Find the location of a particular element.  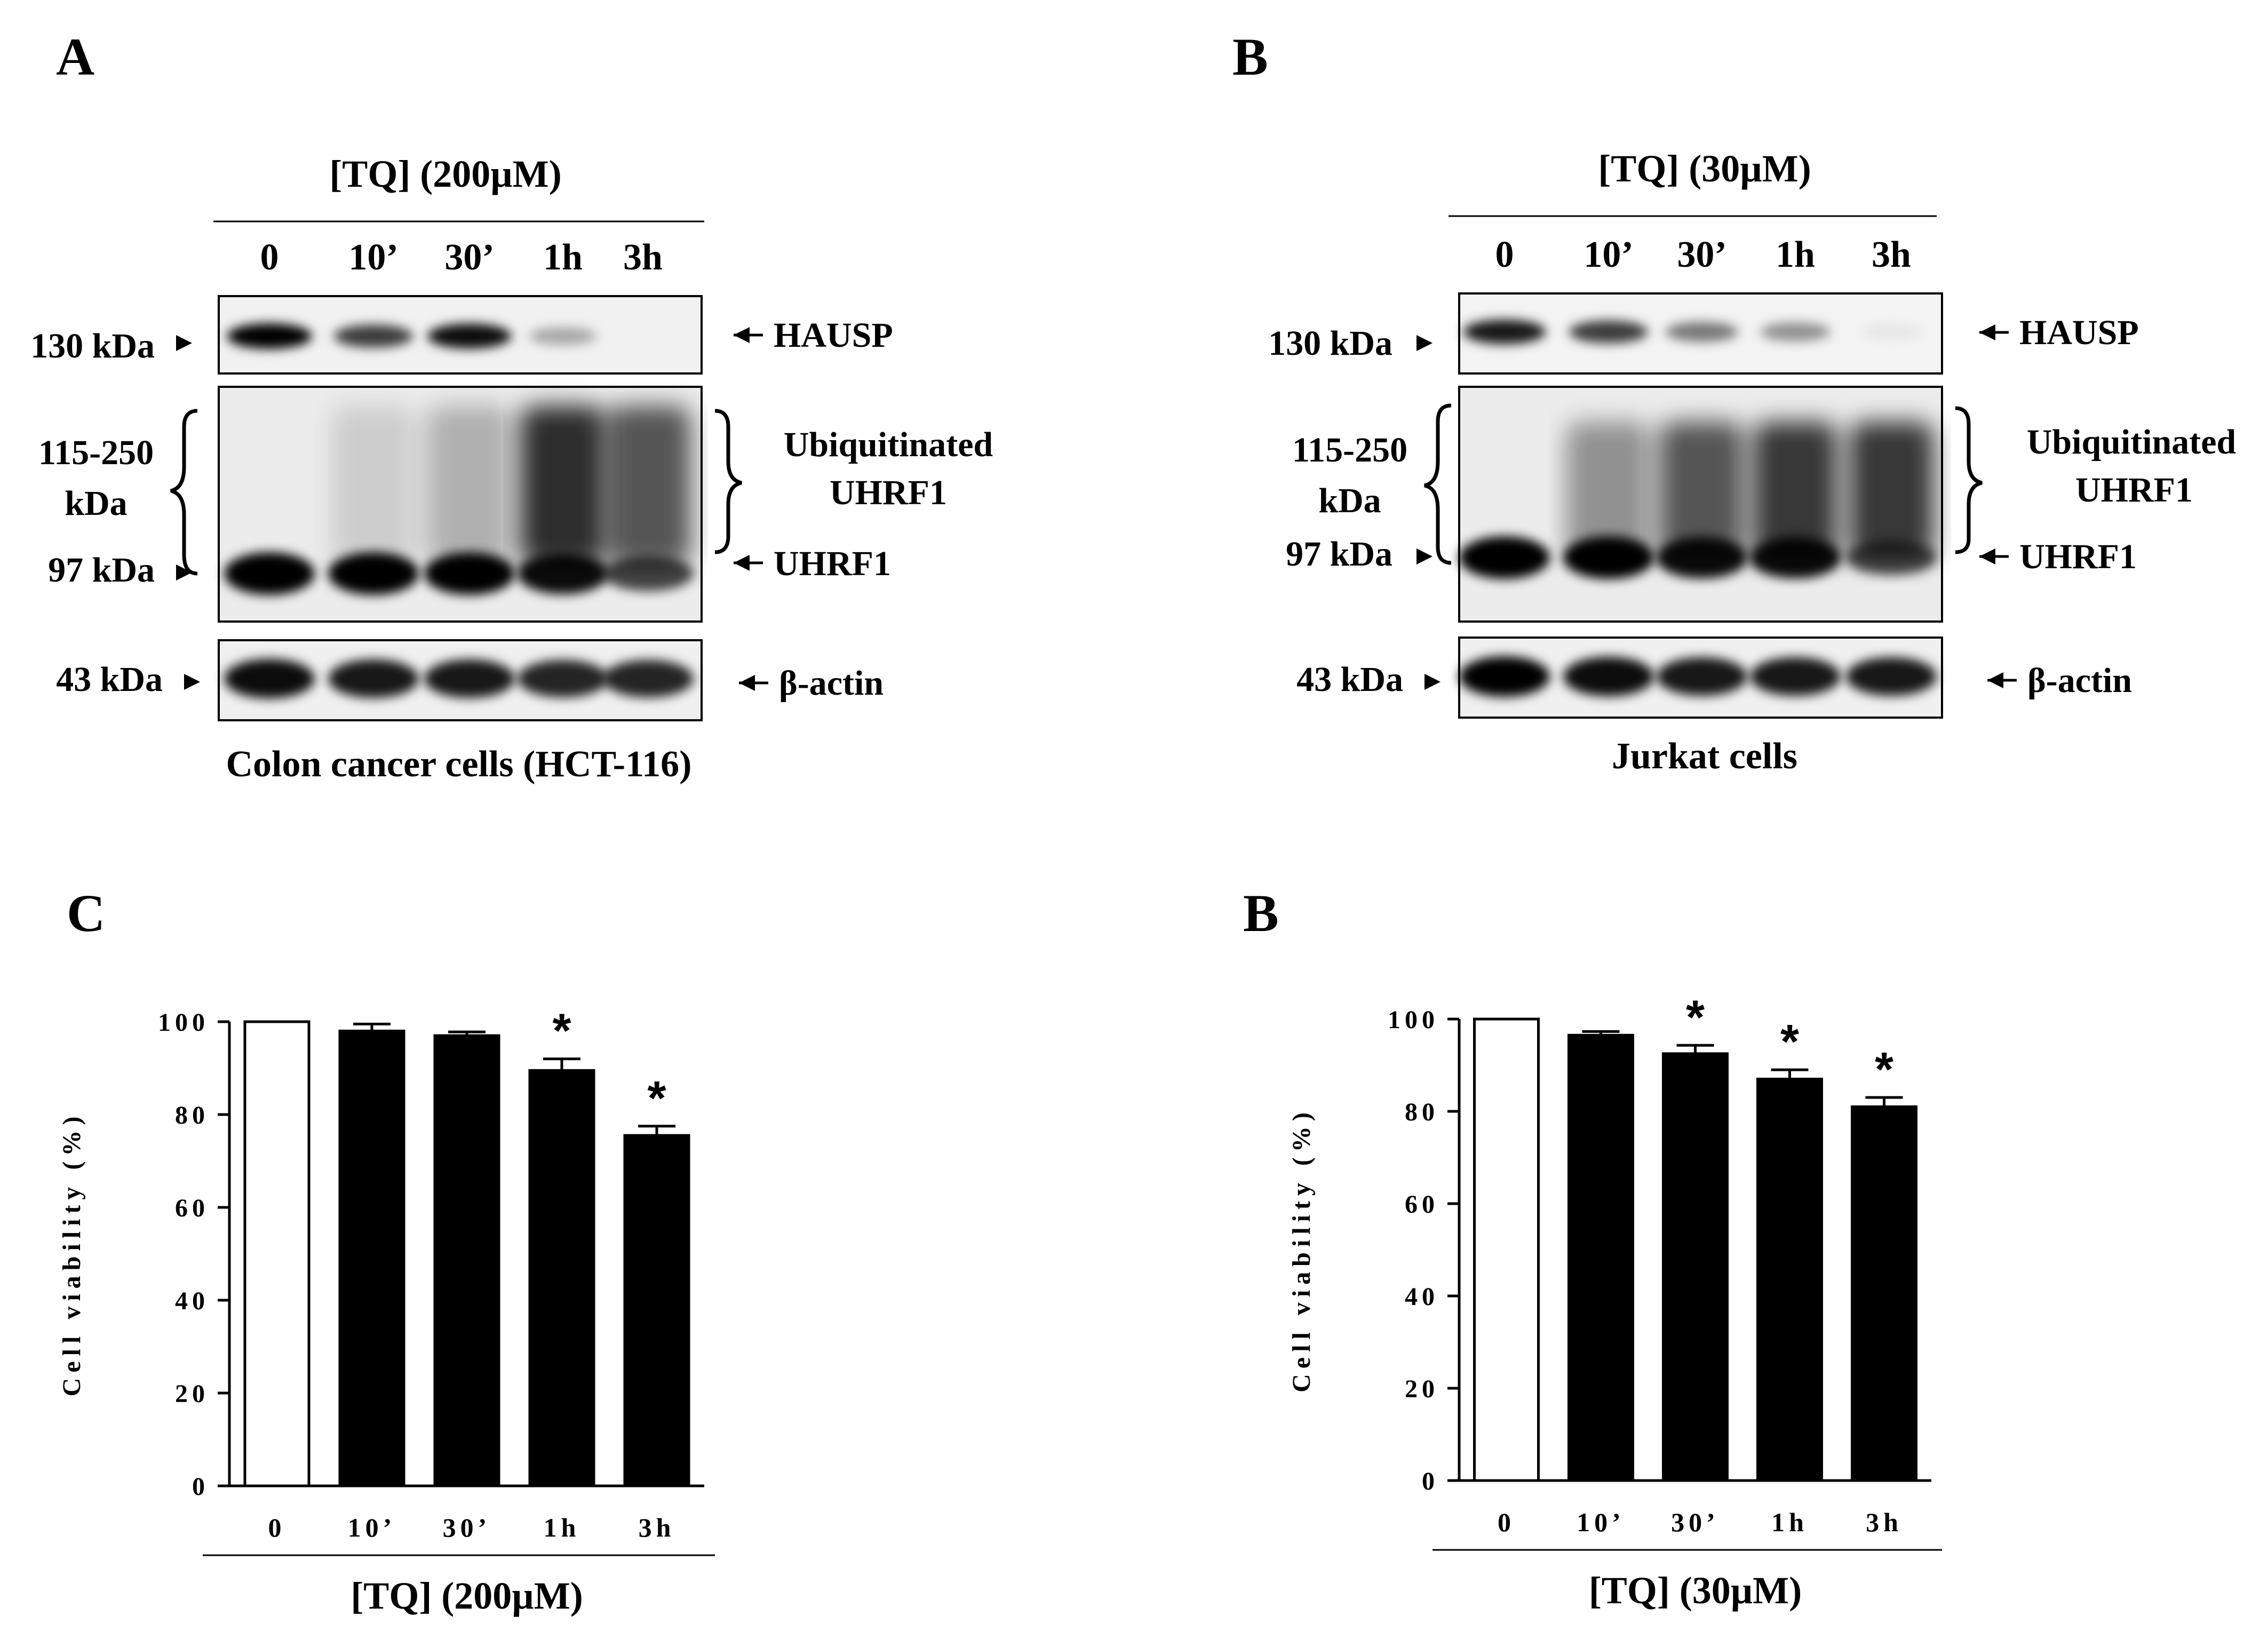

panel-b-treatment: [TQ] (30µM) is located at coordinates (1704, 168).